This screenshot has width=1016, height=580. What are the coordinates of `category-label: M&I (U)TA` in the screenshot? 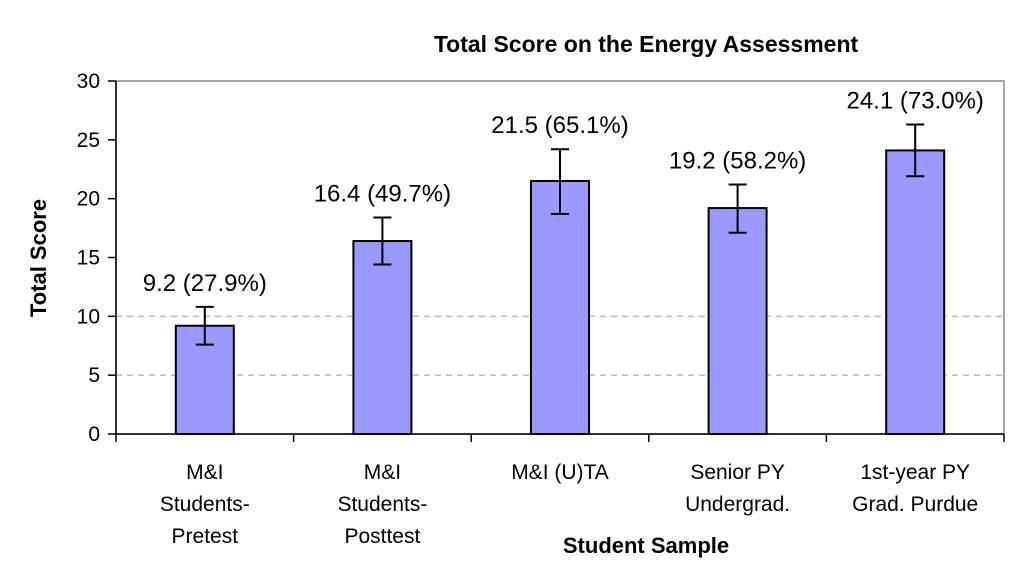 It's located at (560, 472).